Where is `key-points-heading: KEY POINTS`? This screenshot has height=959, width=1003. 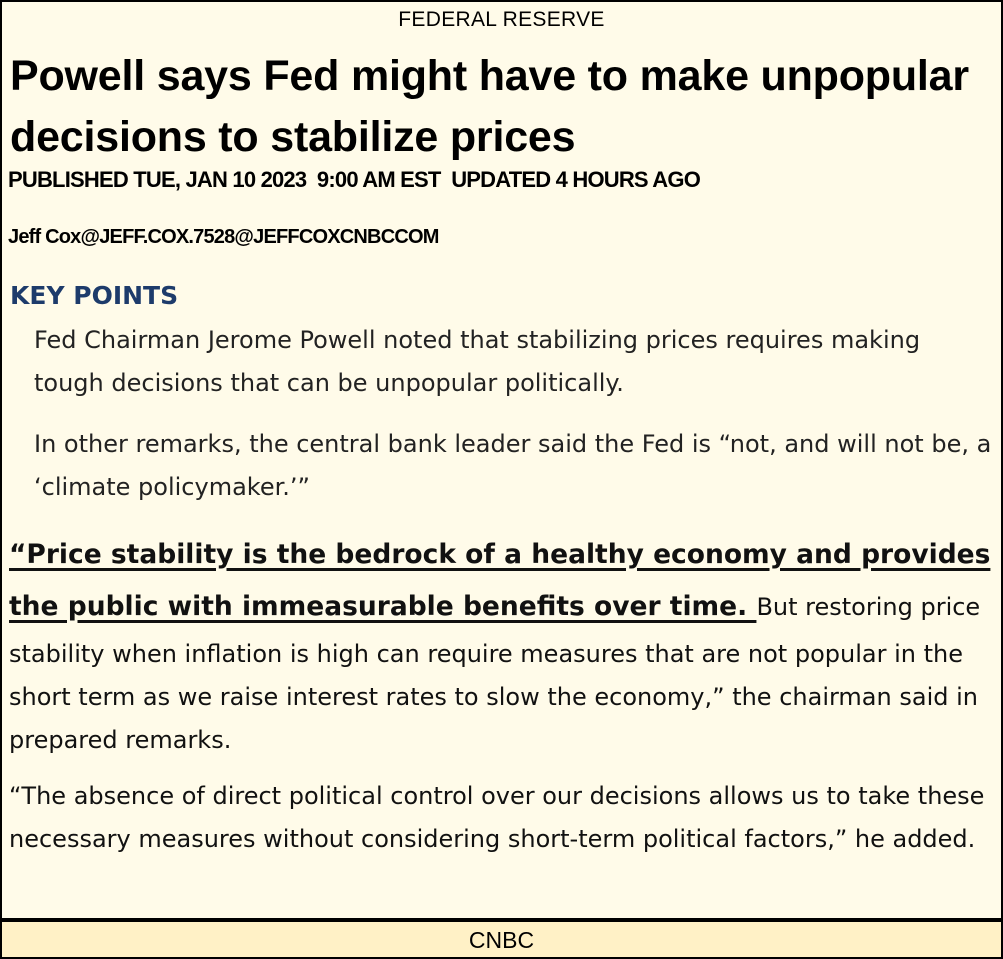
key-points-heading: KEY POINTS is located at coordinates (94, 295).